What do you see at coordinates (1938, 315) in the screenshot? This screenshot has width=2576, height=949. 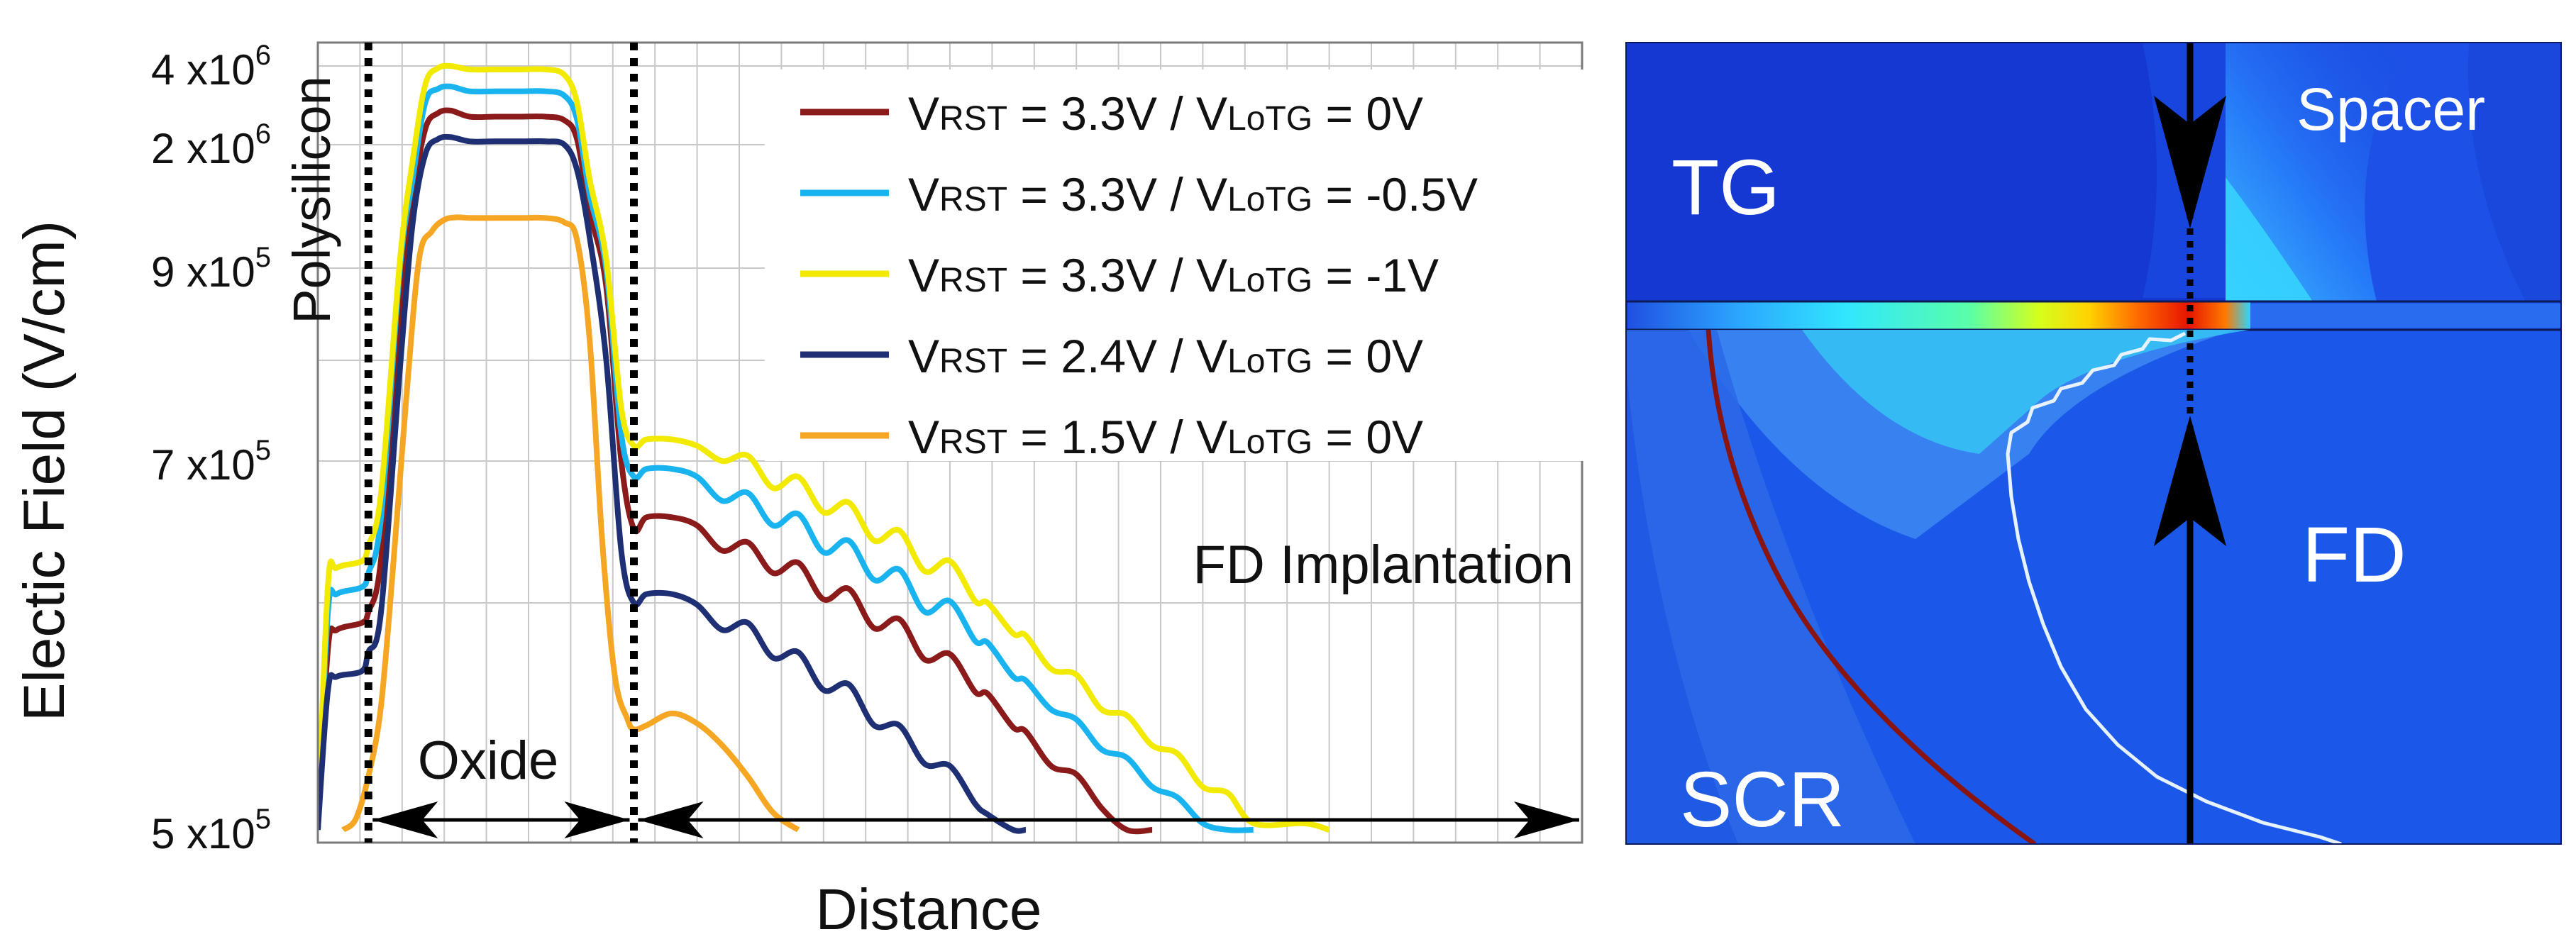 I see `oxide-field-stripe` at bounding box center [1938, 315].